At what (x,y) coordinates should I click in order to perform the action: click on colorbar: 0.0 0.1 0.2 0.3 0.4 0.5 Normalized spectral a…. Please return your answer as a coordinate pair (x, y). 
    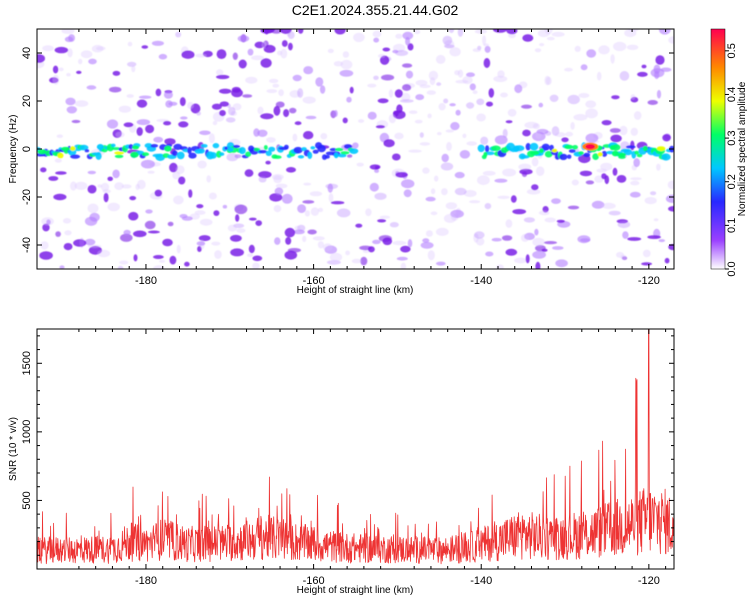
    Looking at the image, I should click on (729, 152).